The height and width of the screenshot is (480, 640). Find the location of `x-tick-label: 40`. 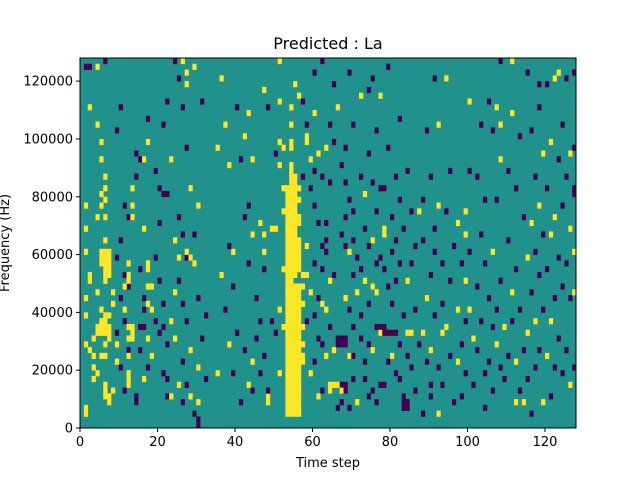

x-tick-label: 40 is located at coordinates (235, 442).